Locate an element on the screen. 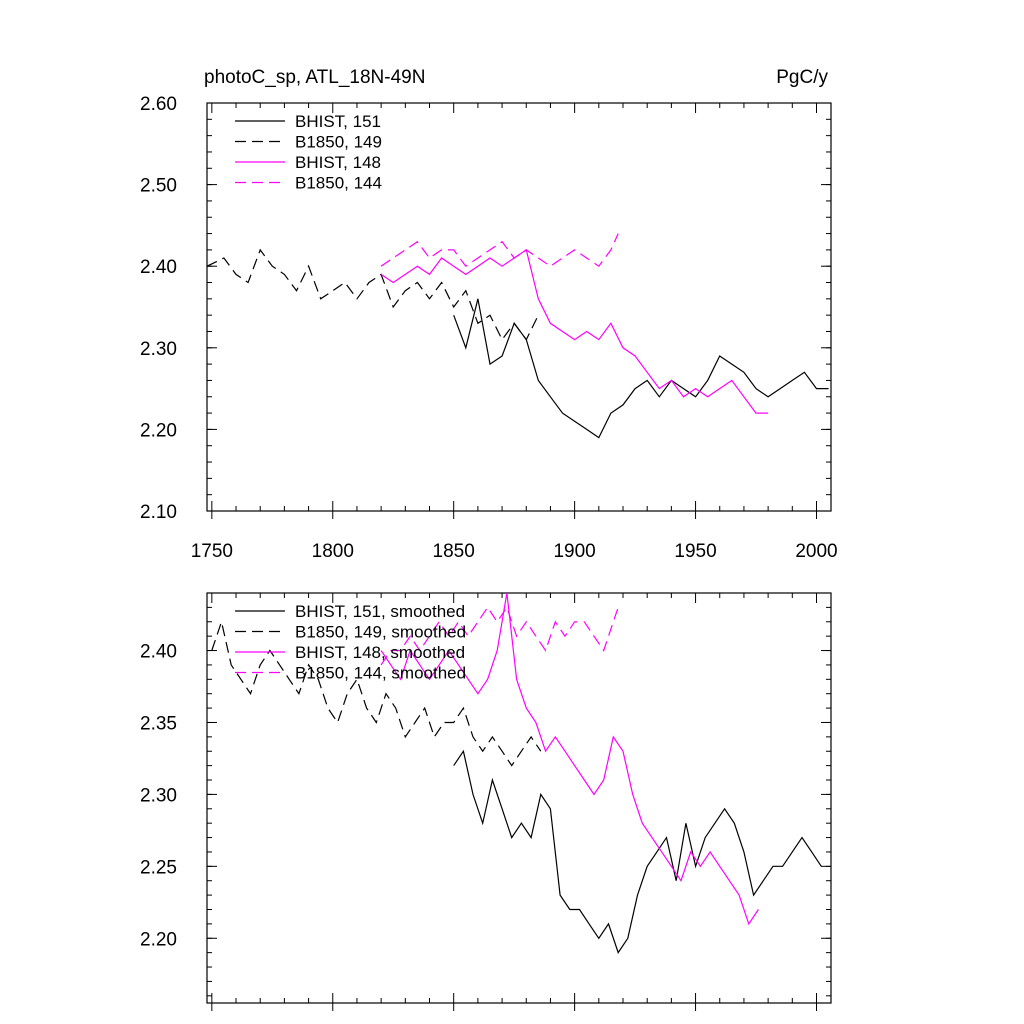  x-tick-label: 1800 is located at coordinates (333, 551).